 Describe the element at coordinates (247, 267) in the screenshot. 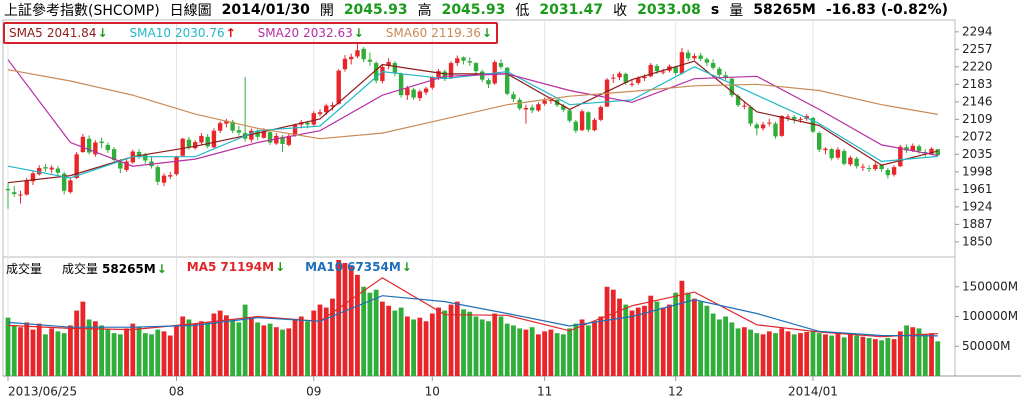

I see `legend-value: 71194M` at that location.